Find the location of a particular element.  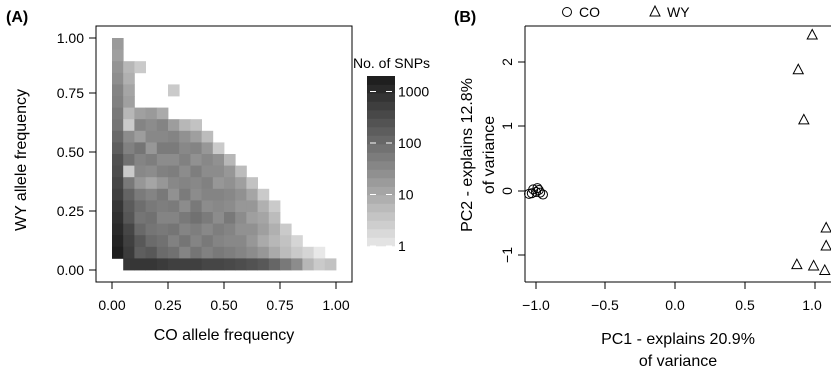

colorbar-legend: No. of SNPs 1000 100 10 1 is located at coordinates (391, 154).